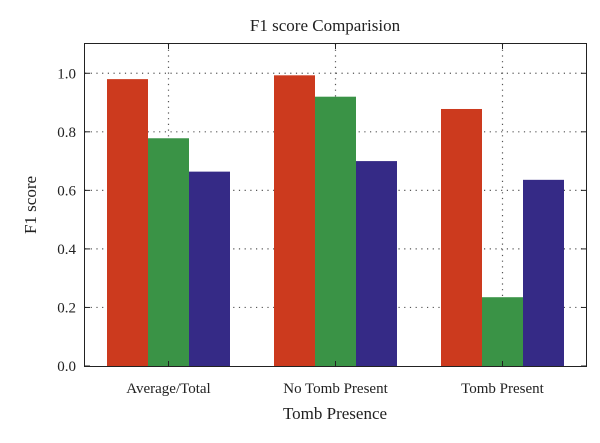  I want to click on x-axis-label: Tomb Presence, so click(335, 413).